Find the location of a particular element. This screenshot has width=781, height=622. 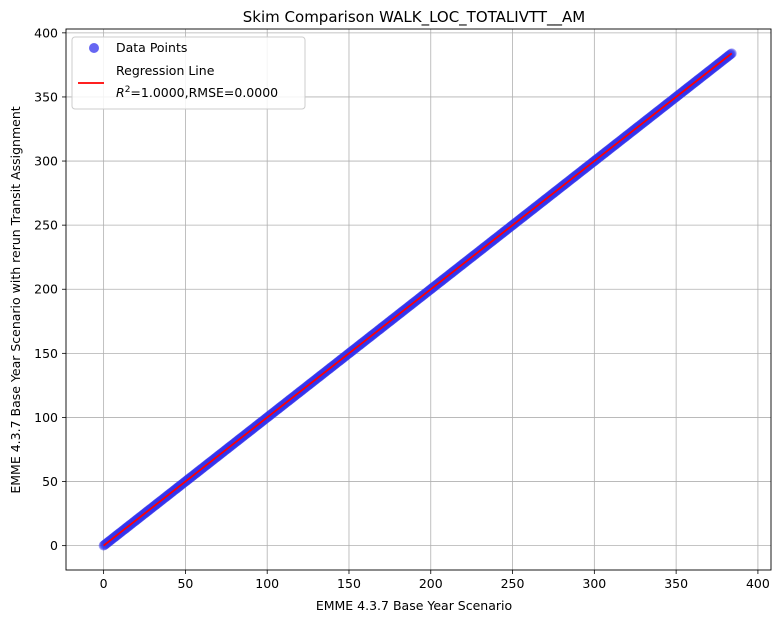

x-tick-label: 350 is located at coordinates (676, 583).